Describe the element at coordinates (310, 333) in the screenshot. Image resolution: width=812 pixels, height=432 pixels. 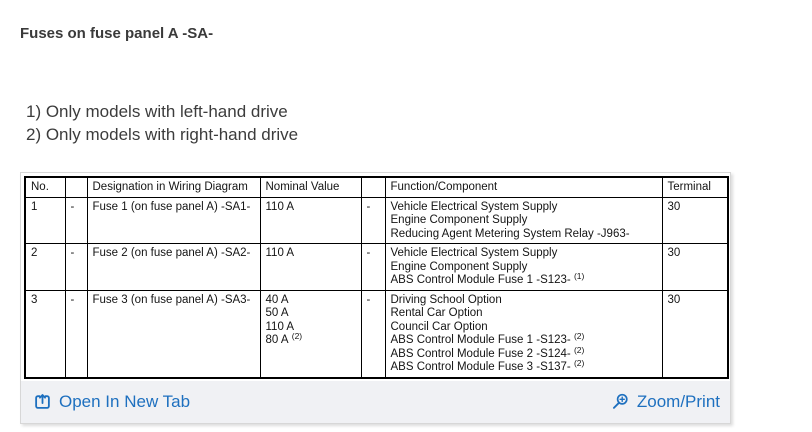
I see `cell-nominal-value: 40 A 50 A 110 A 80 A (2)` at that location.